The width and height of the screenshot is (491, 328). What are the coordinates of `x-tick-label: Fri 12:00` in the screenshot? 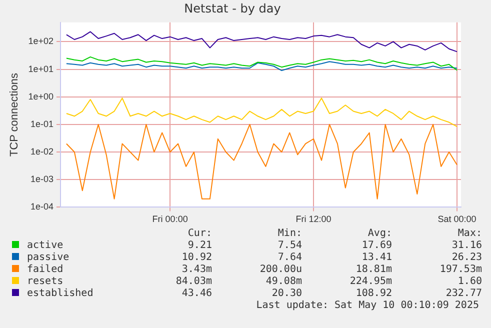 It's located at (314, 219).